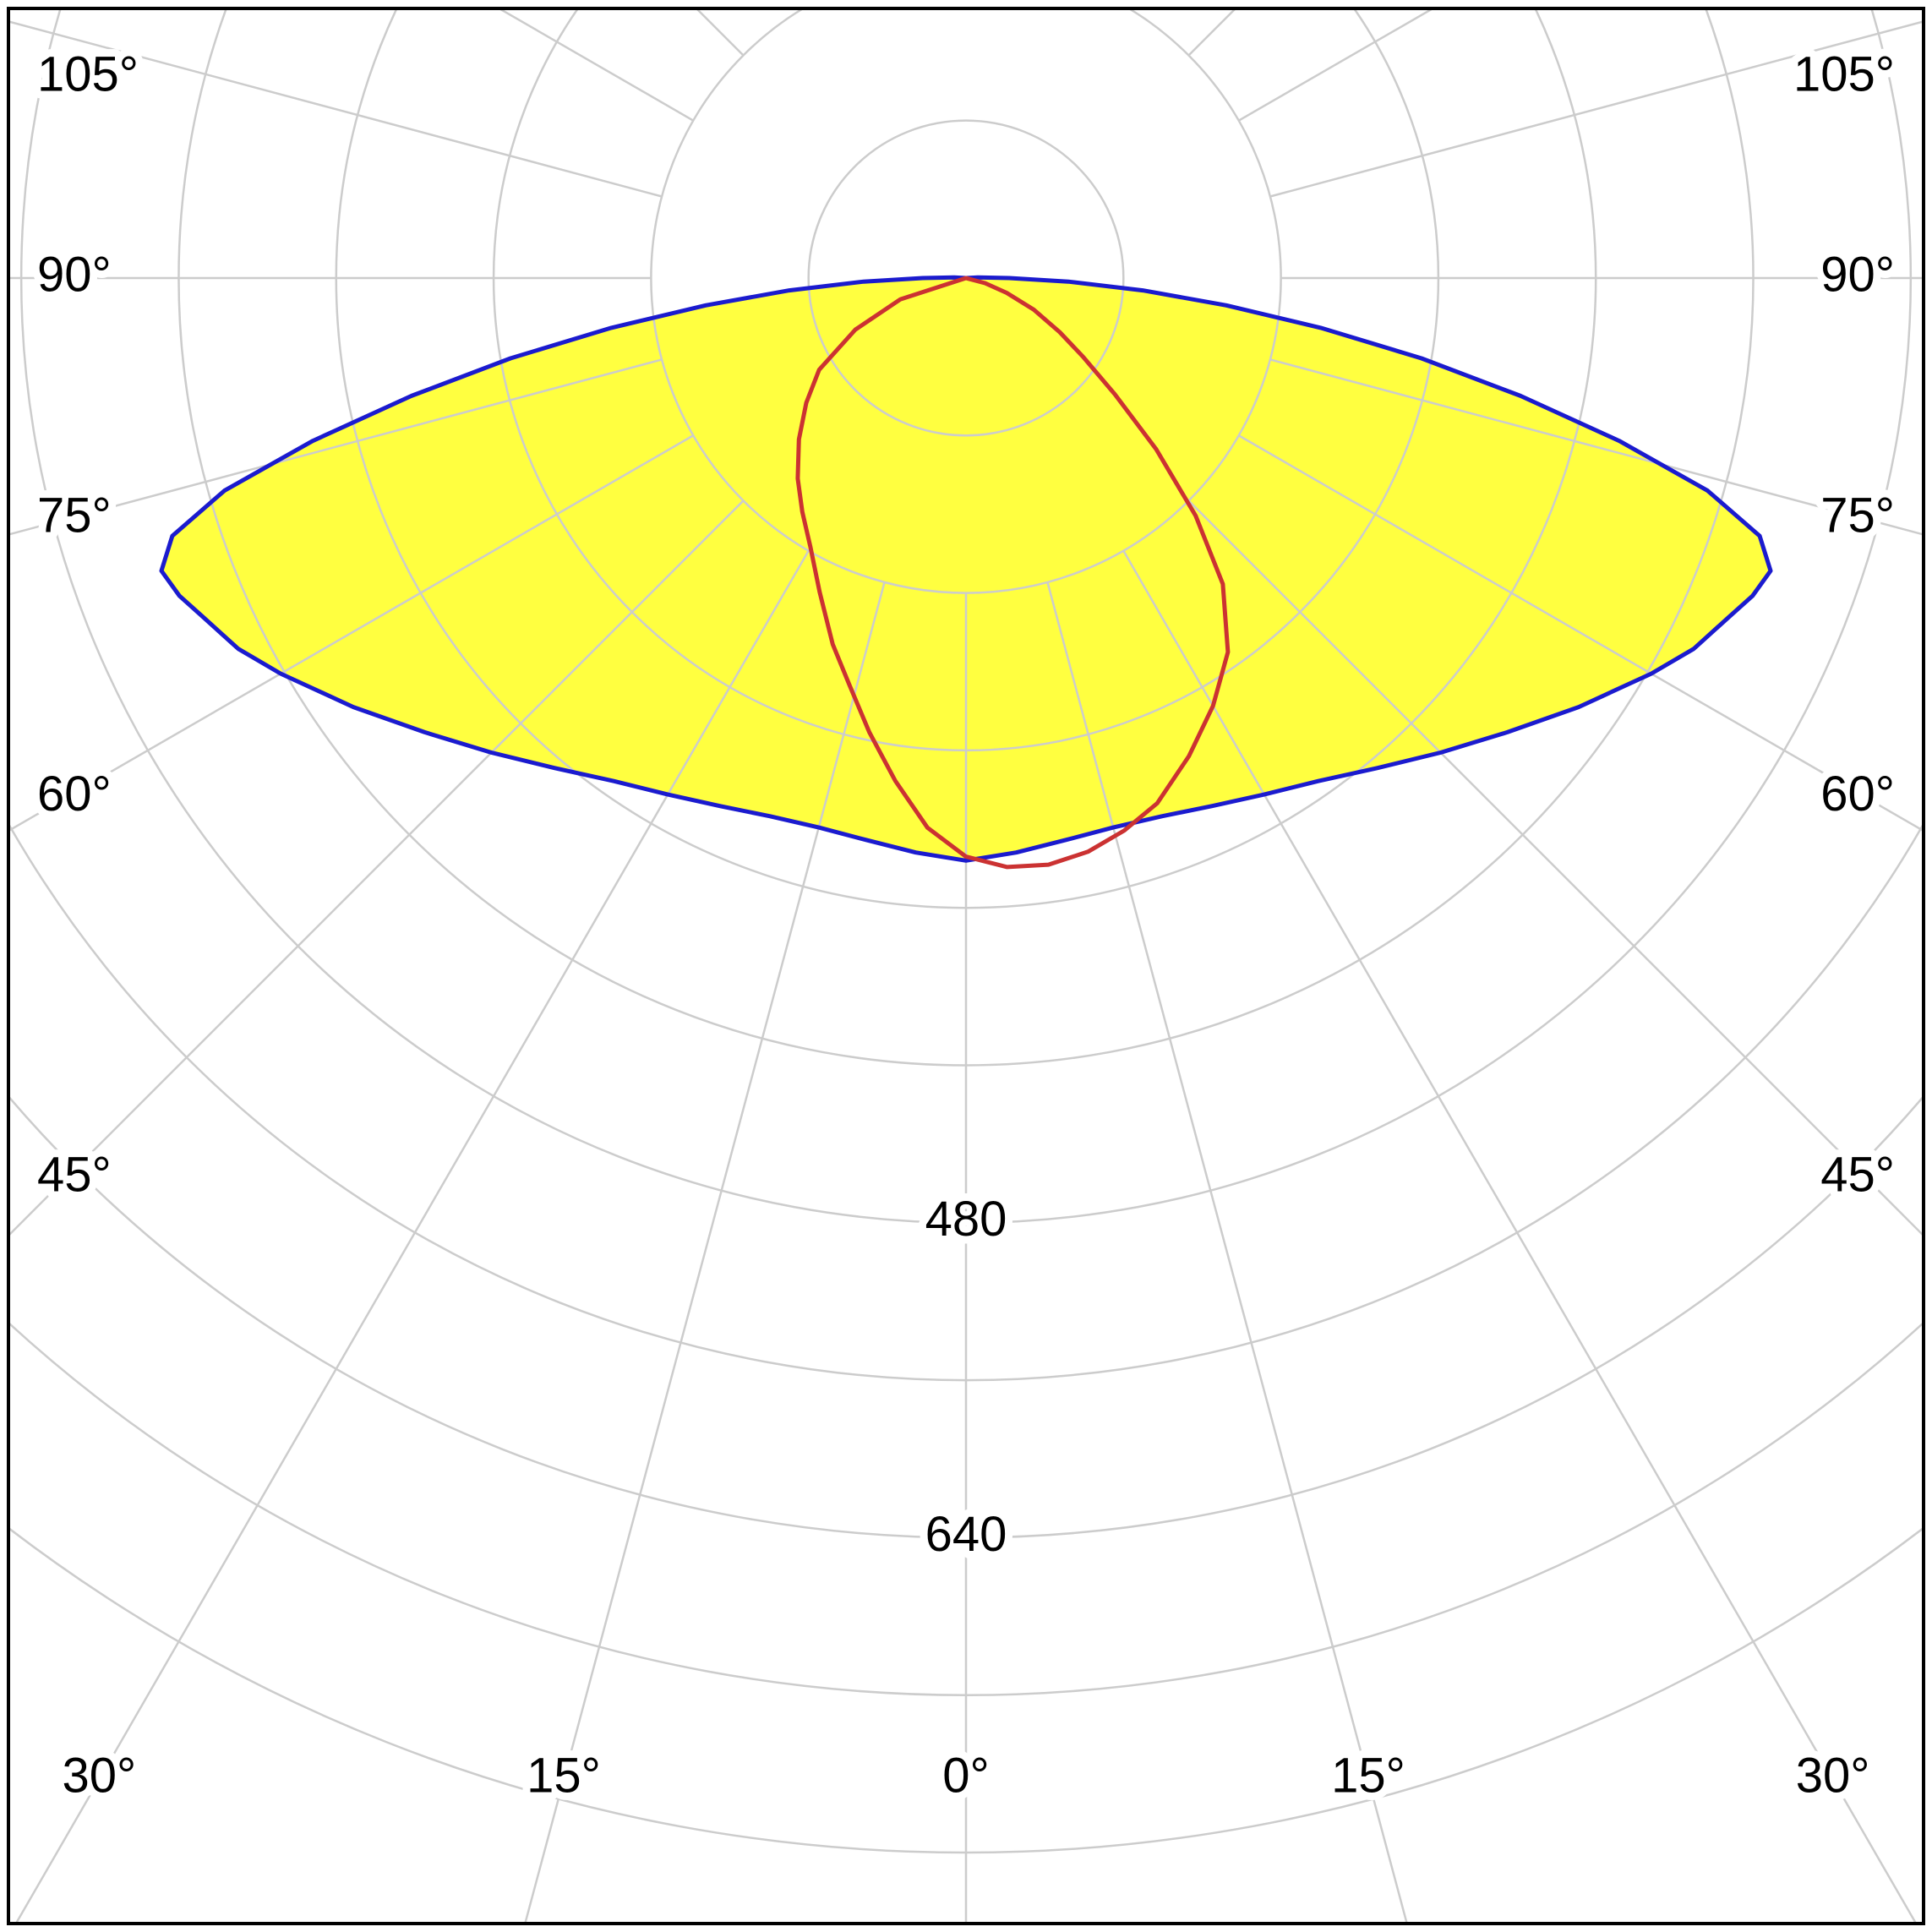 The height and width of the screenshot is (1932, 1932). What do you see at coordinates (966, 1534) in the screenshot?
I see `radial-value-label: 640` at bounding box center [966, 1534].